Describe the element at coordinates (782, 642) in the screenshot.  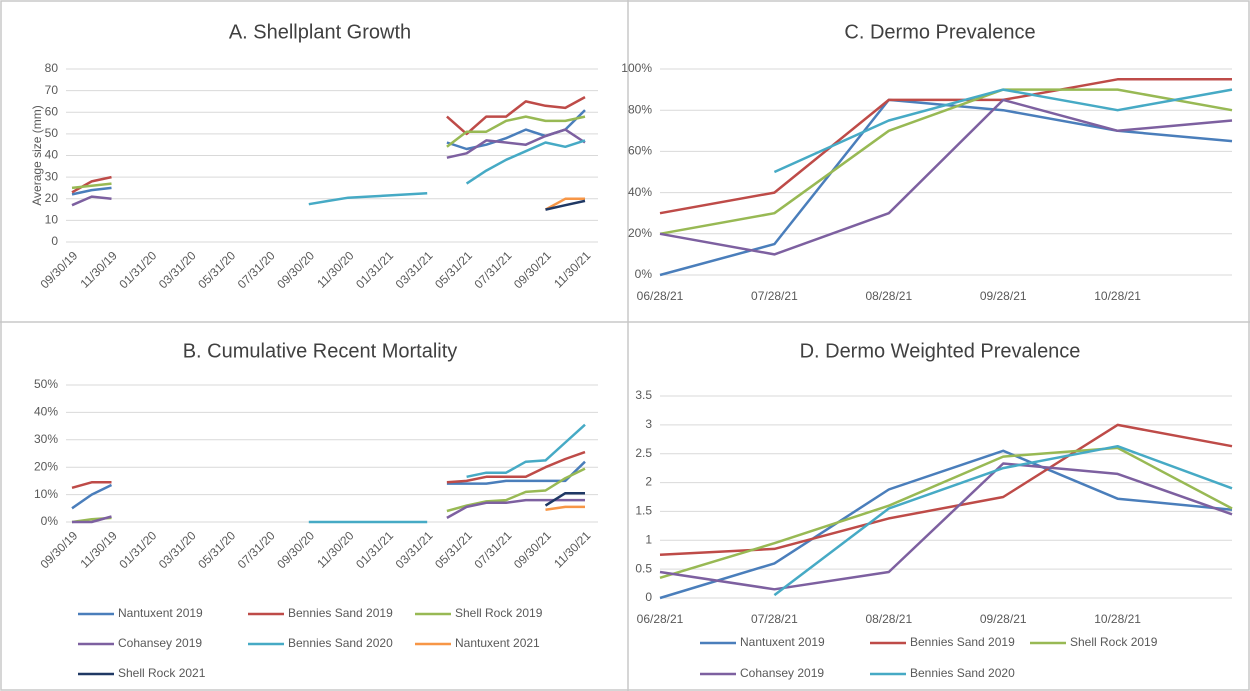
I see `legend-label: Nantuxent 2019` at that location.